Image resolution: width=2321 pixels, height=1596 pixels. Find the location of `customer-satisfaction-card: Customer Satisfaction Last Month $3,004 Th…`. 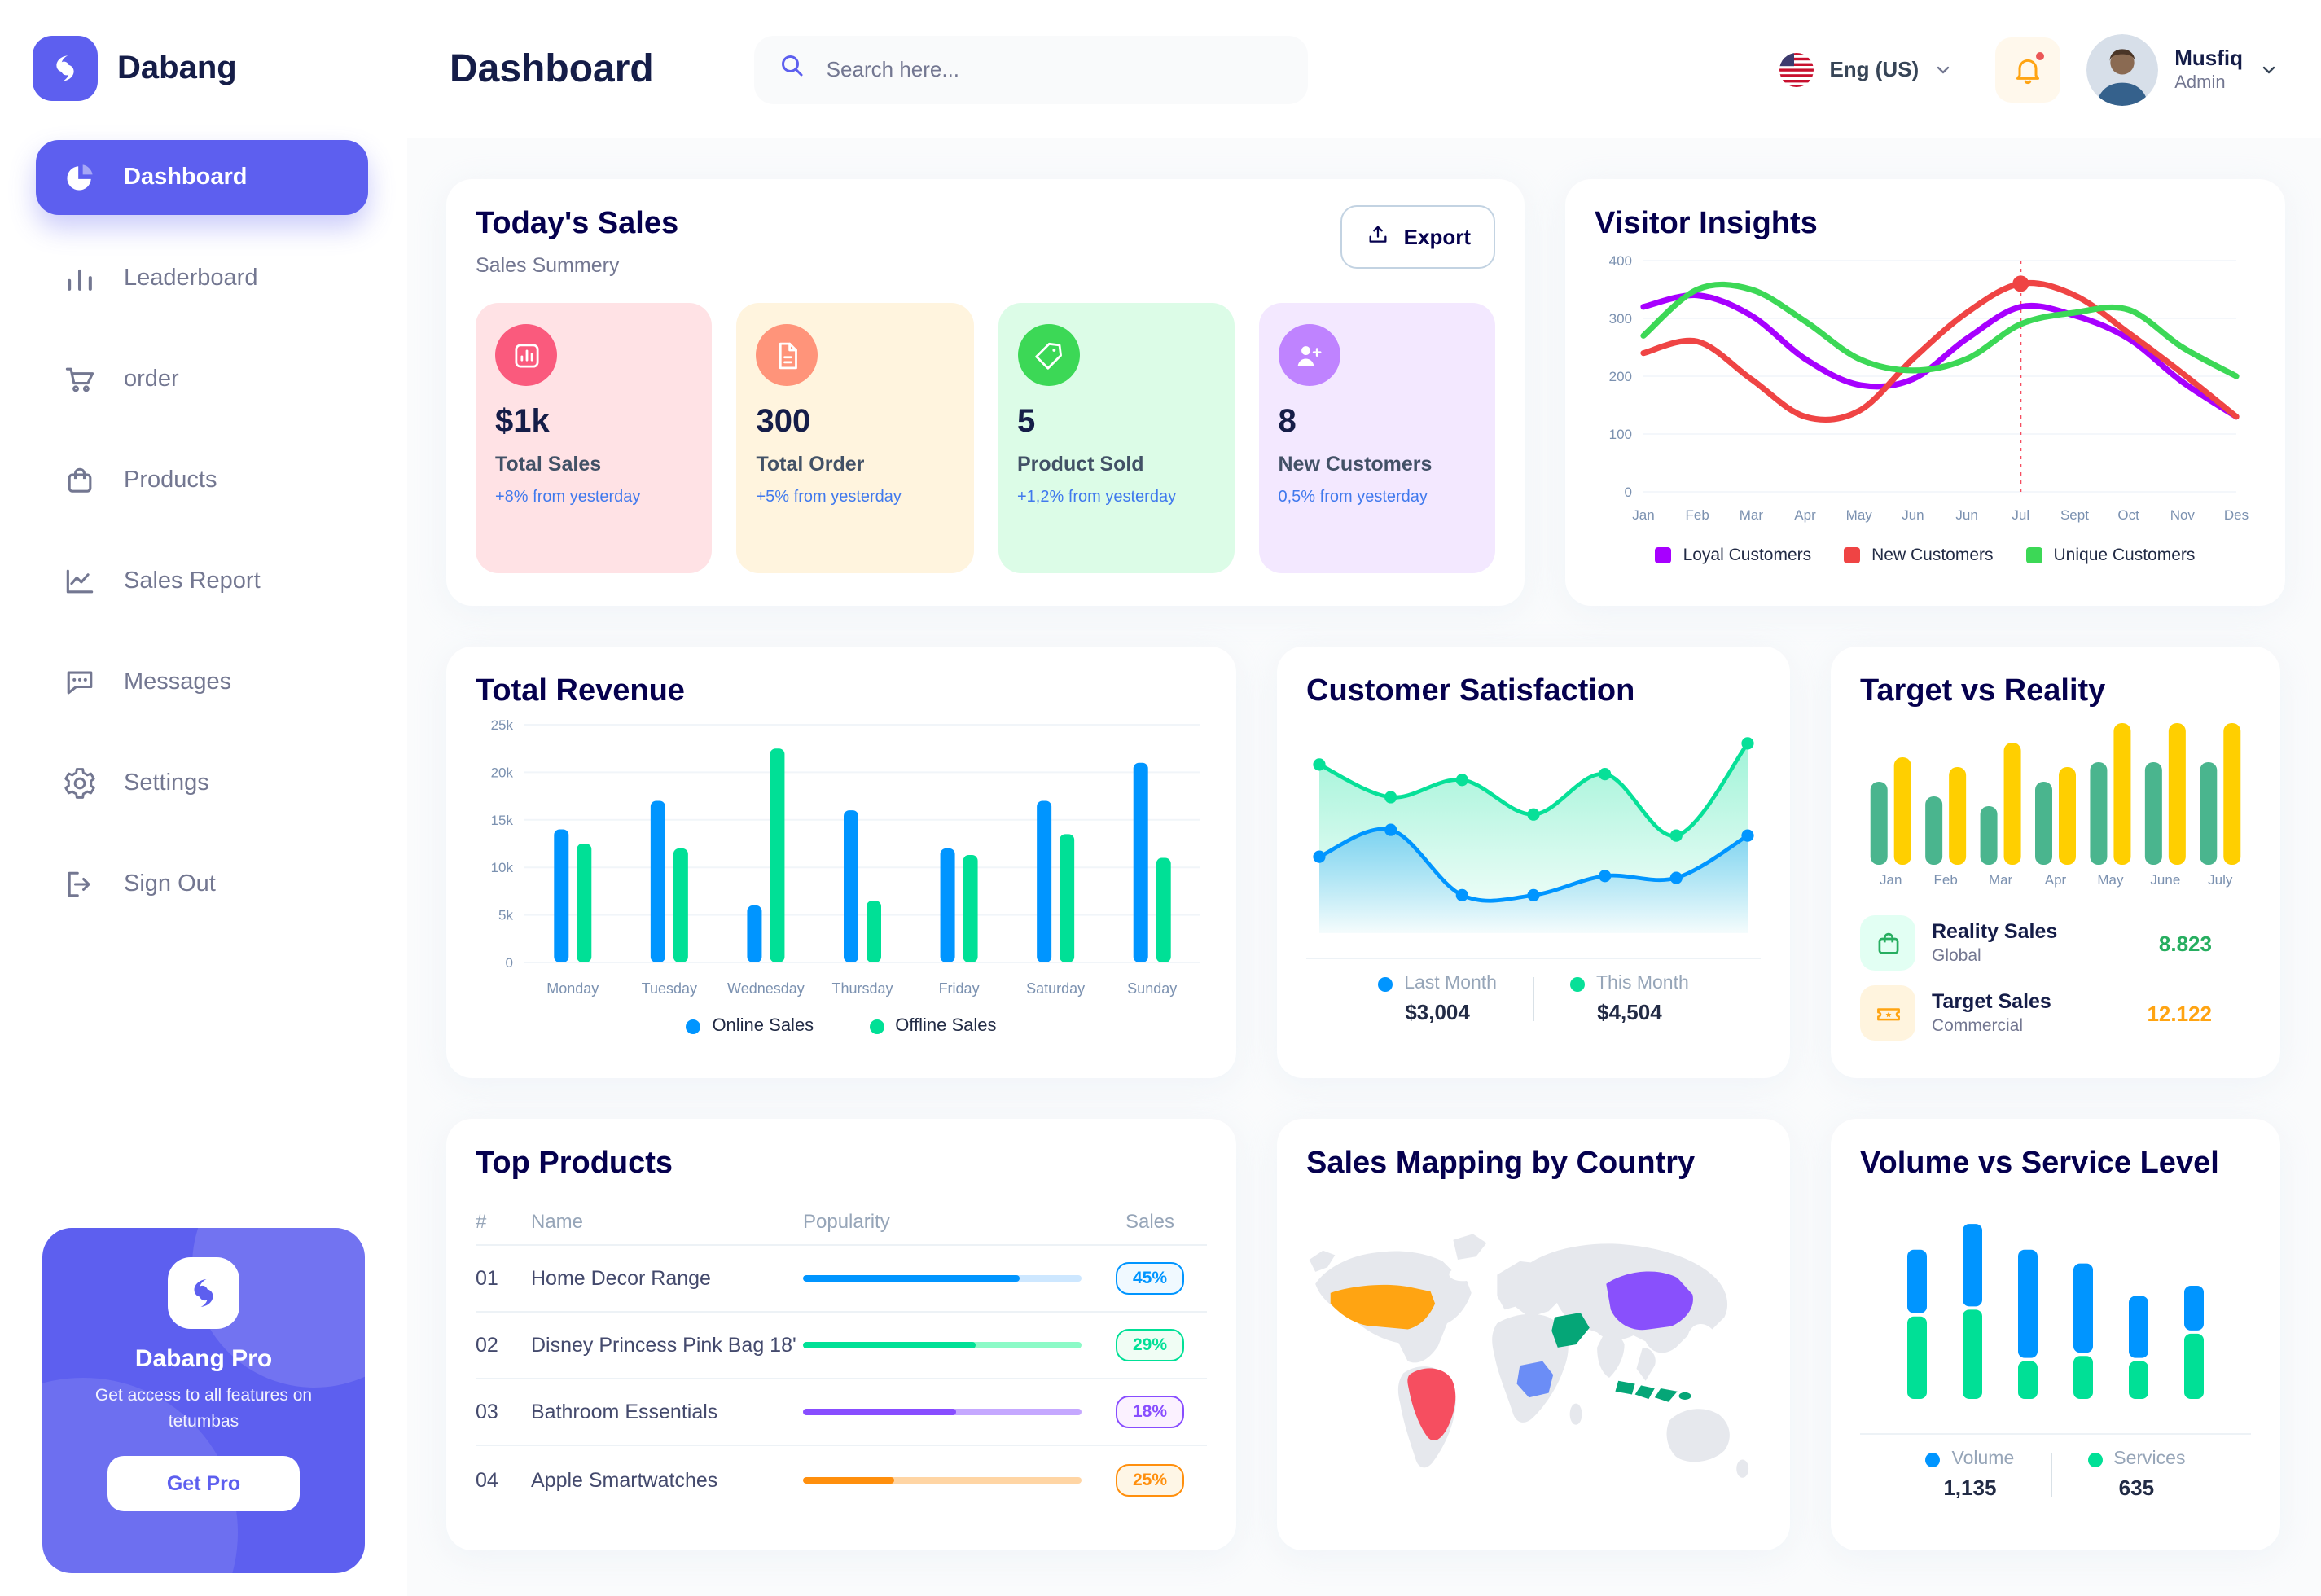

customer-satisfaction-card: Customer Satisfaction Last Month $3,004 Th… is located at coordinates (1533, 863).